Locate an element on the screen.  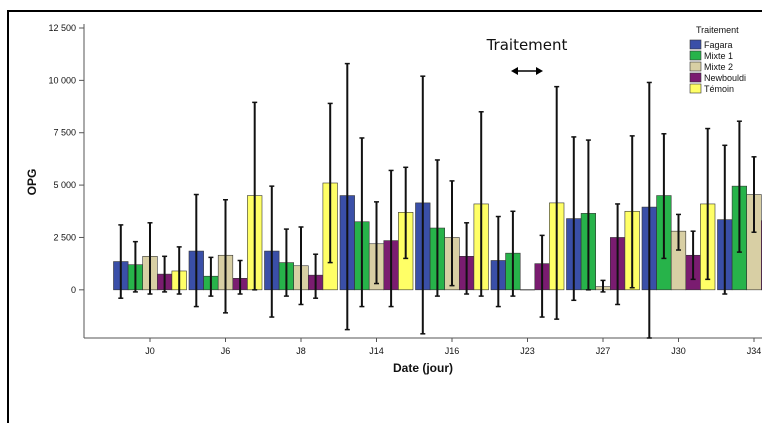
x-tick-label: J16 is located at coordinates (452, 351).